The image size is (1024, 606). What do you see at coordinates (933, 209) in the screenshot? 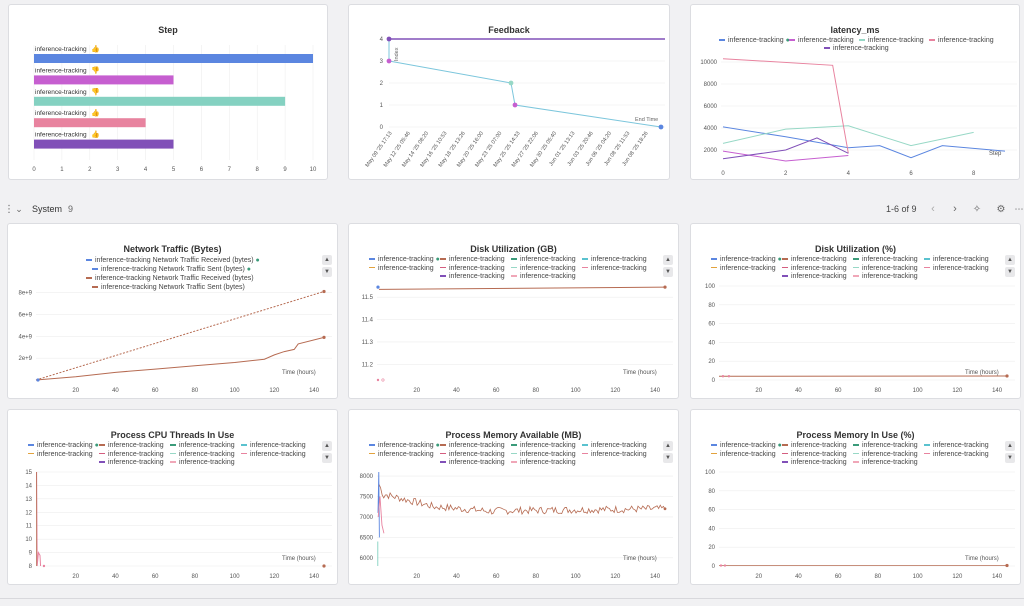
I see `prev-page-icon: ‹` at bounding box center [933, 209].